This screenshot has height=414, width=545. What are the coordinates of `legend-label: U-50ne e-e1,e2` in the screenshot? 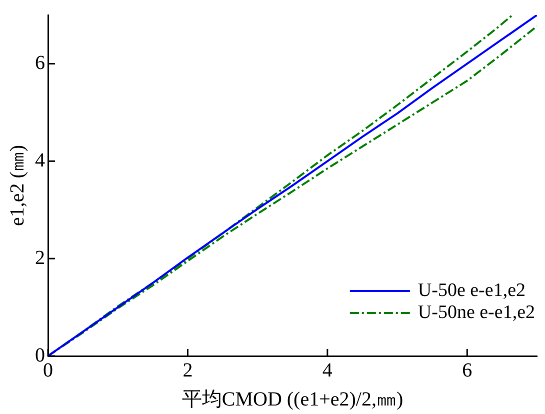 It's located at (476, 312).